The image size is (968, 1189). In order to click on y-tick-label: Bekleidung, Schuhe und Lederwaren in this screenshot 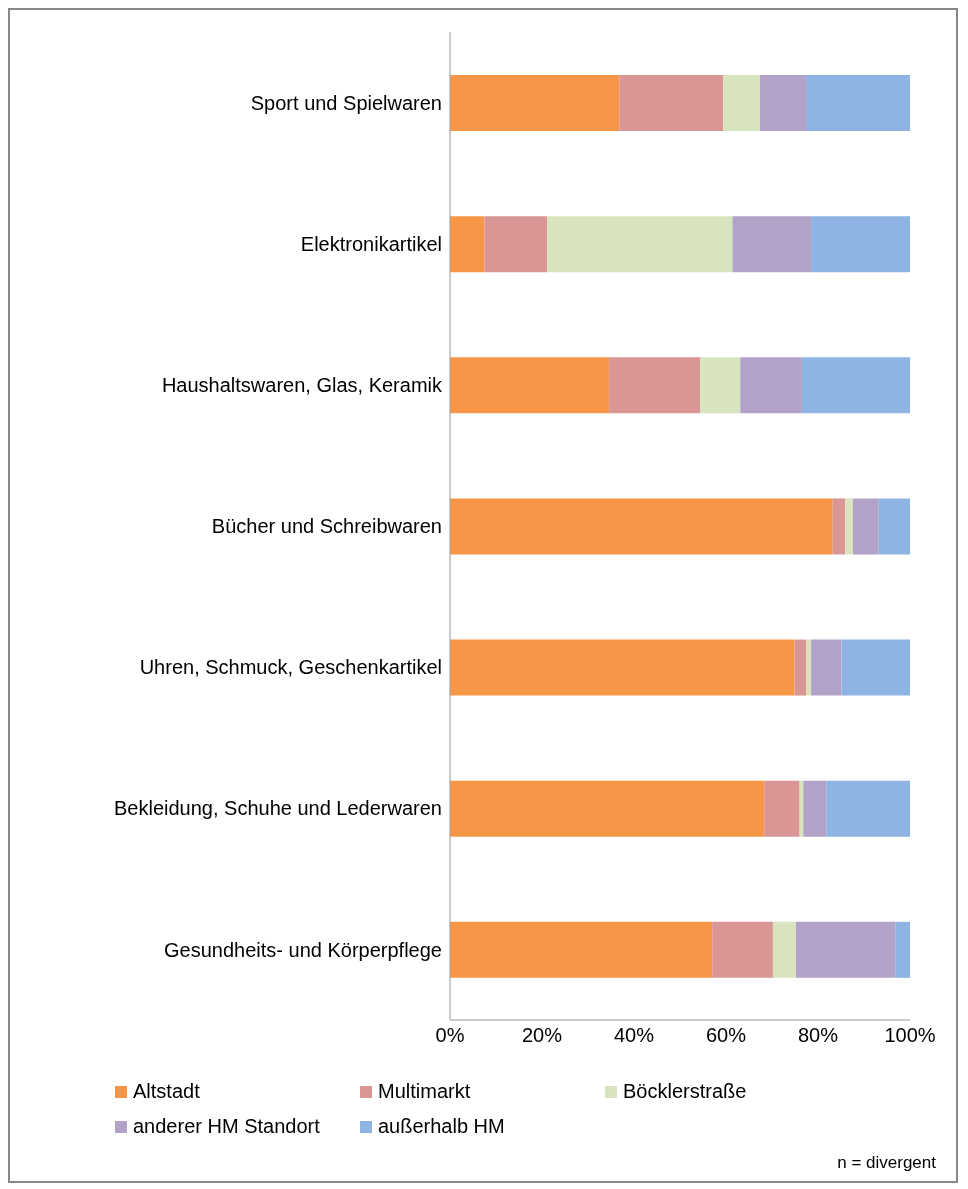, I will do `click(277, 808)`.